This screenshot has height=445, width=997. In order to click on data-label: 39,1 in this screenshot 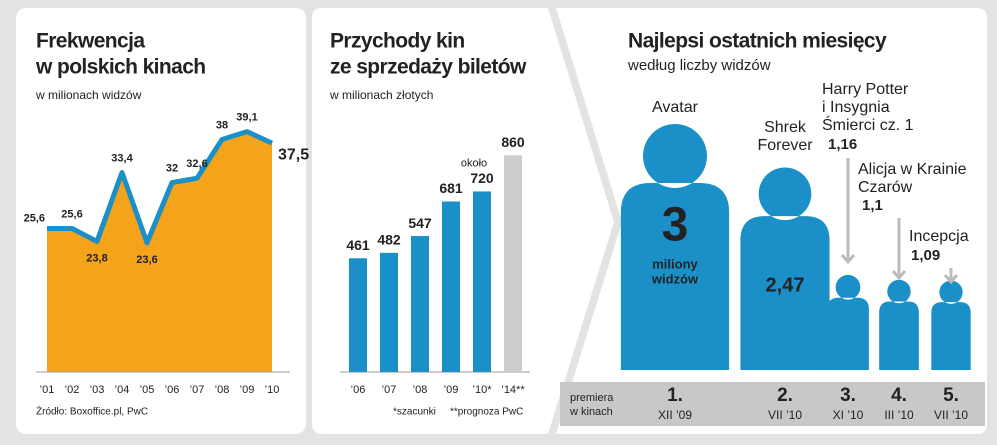, I will do `click(246, 118)`.